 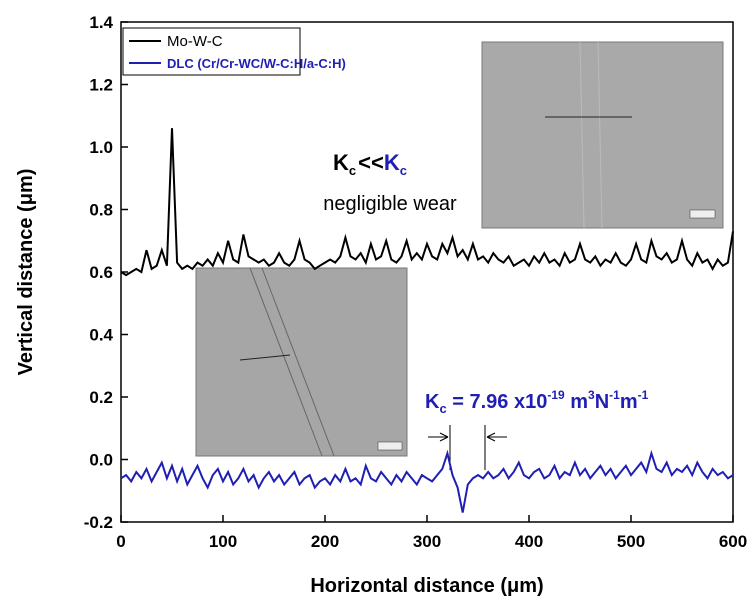 I want to click on legend-box, so click(x=211, y=51).